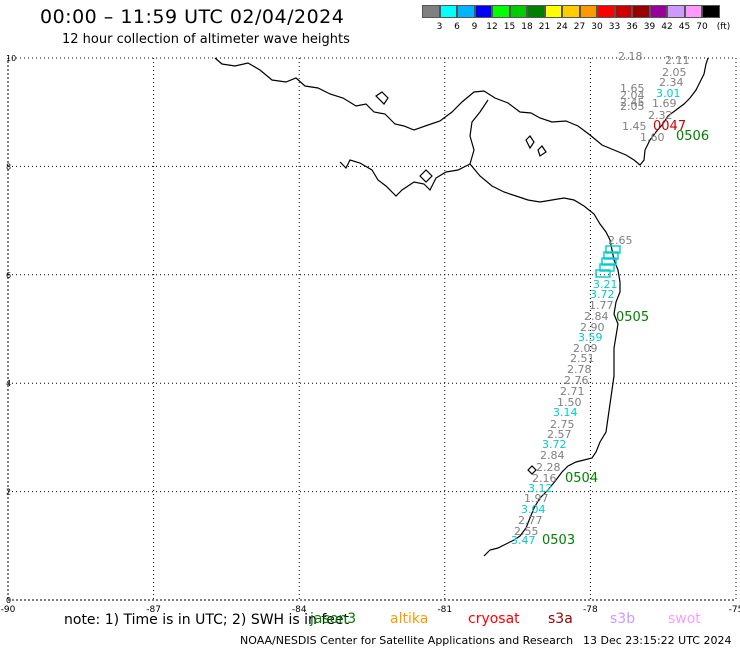 The height and width of the screenshot is (650, 740). Describe the element at coordinates (8, 275) in the screenshot. I see `lat-tick-label: 6` at that location.